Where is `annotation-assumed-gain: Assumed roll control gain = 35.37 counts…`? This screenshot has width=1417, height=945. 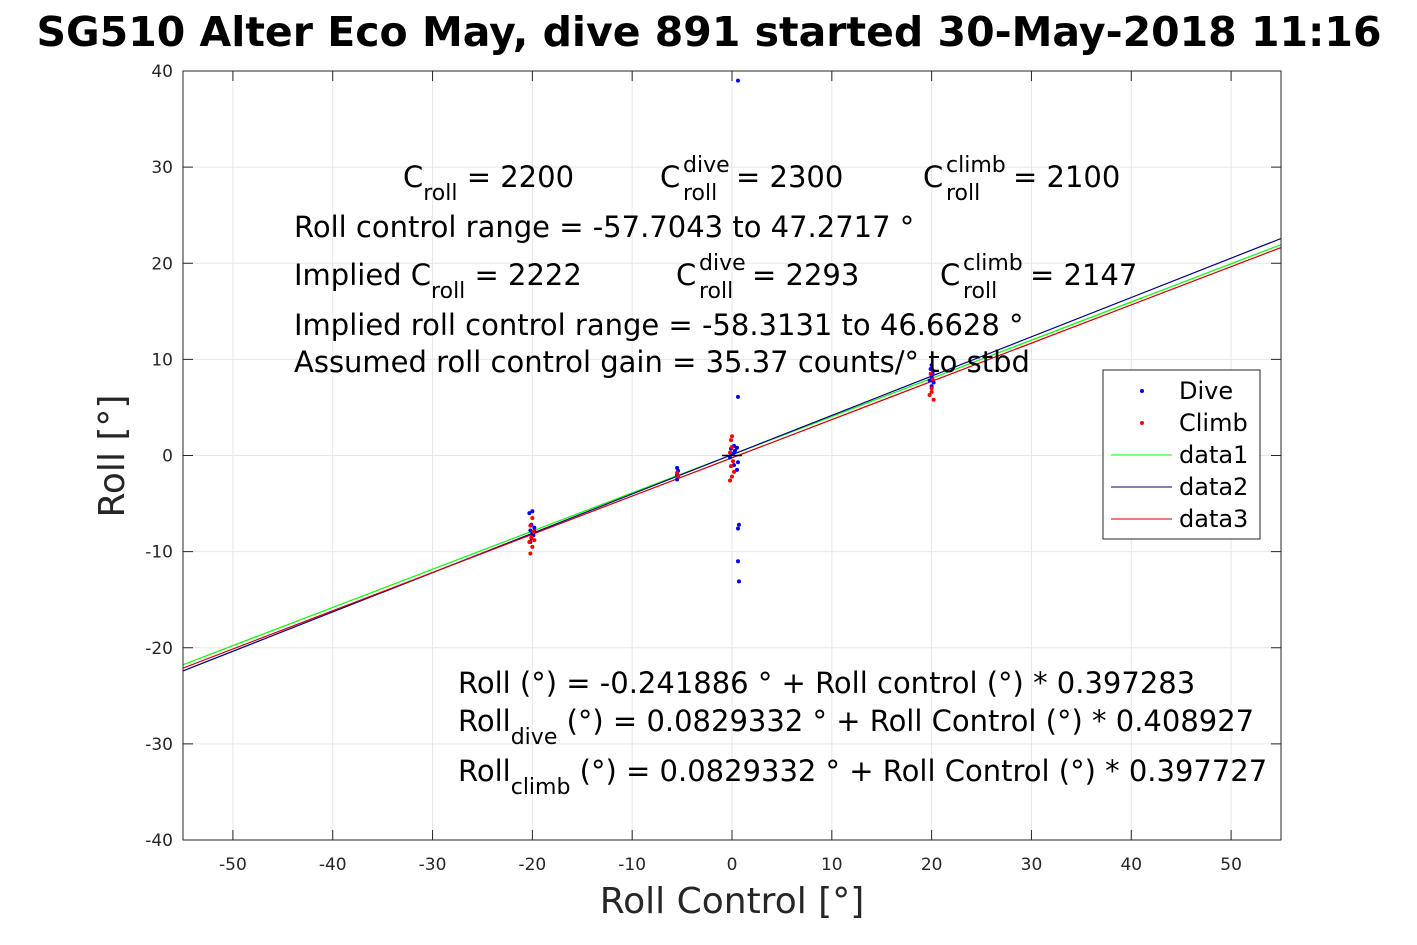
annotation-assumed-gain: Assumed roll control gain = 35.37 counts… is located at coordinates (662, 362).